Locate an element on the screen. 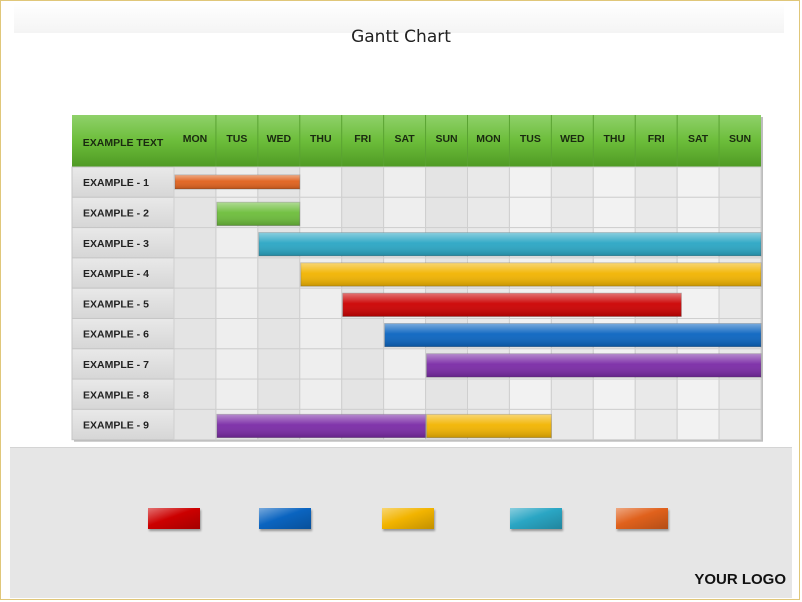  row-label: EXAMPLE - 7 is located at coordinates (116, 365).